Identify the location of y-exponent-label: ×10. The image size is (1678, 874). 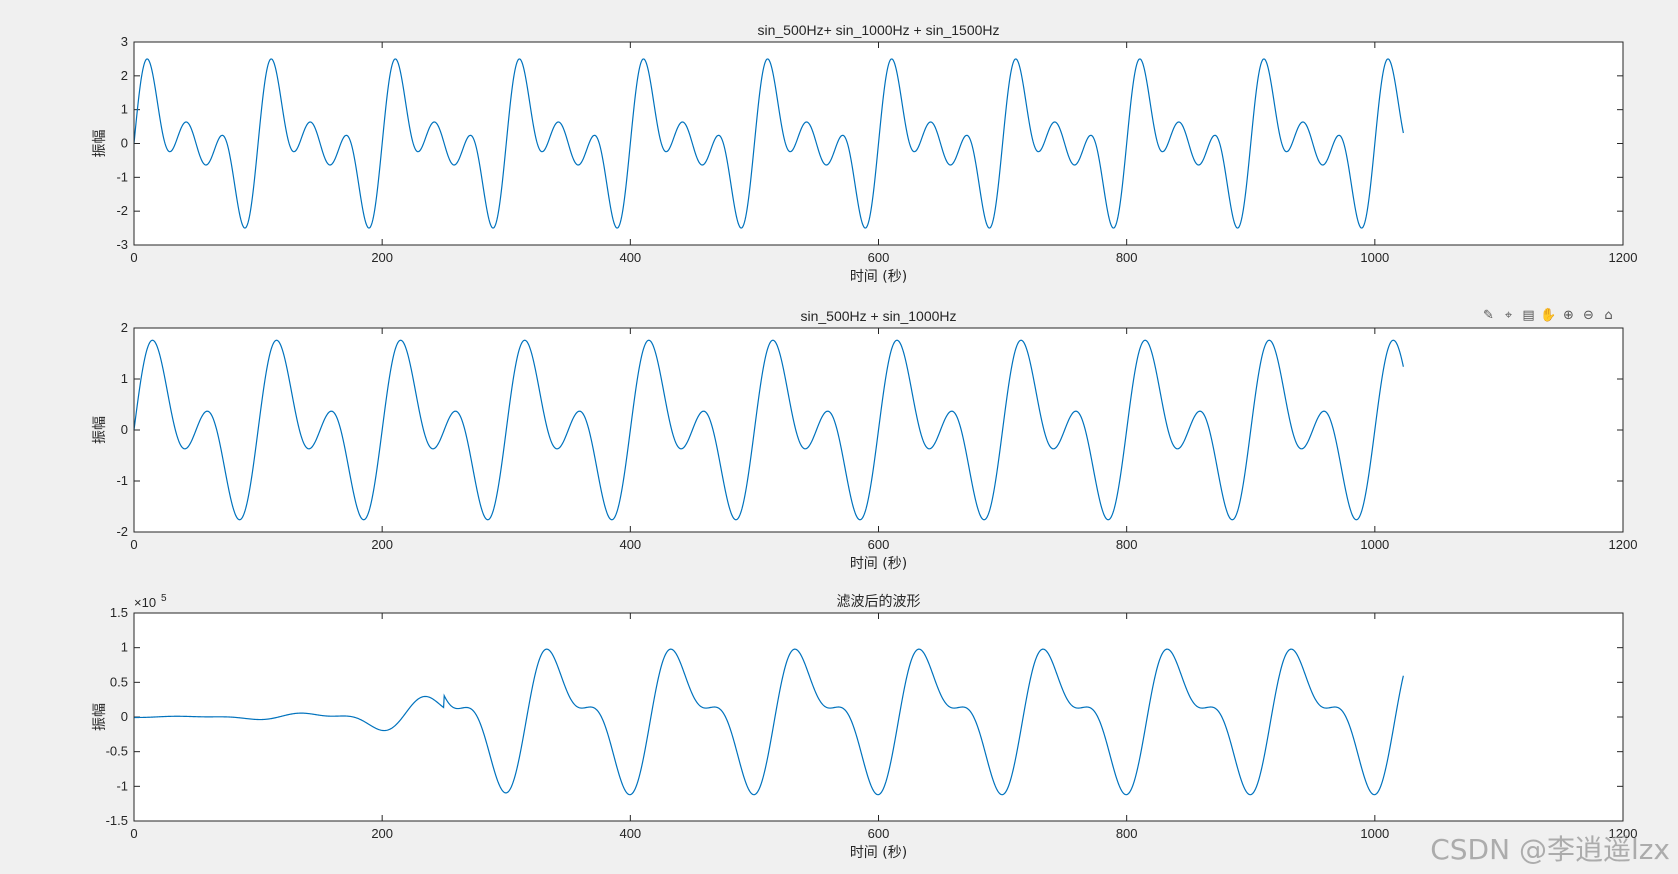
(145, 602).